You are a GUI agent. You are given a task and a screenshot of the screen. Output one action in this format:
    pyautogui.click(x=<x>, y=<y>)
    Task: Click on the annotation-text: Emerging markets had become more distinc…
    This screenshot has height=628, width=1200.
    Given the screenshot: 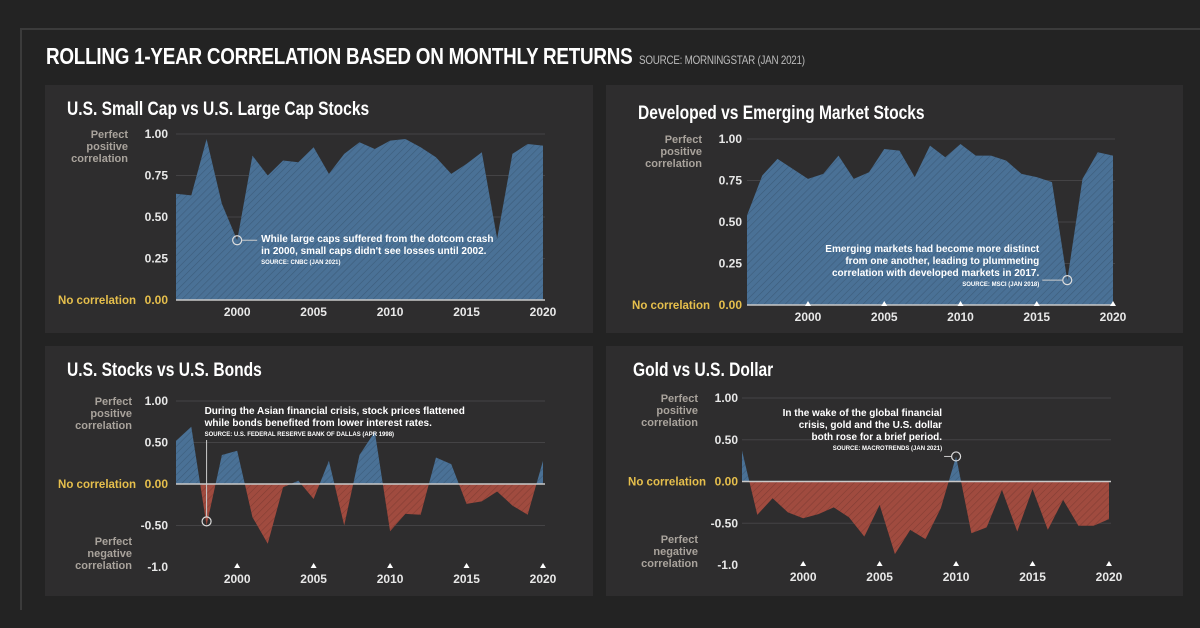 What is the action you would take?
    pyautogui.click(x=932, y=249)
    